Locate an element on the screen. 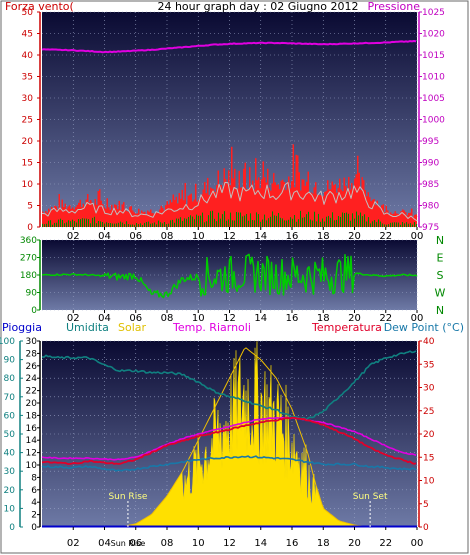 The image size is (470, 555). y-tick-label: 15 is located at coordinates (428, 458).